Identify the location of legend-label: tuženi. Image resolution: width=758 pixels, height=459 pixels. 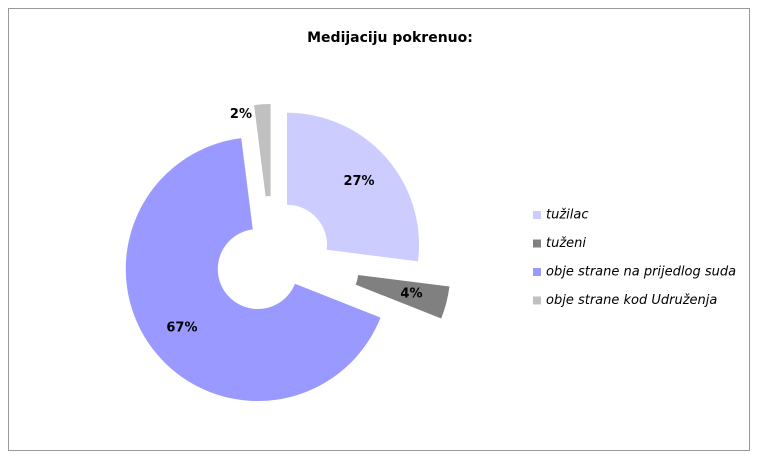
(566, 243).